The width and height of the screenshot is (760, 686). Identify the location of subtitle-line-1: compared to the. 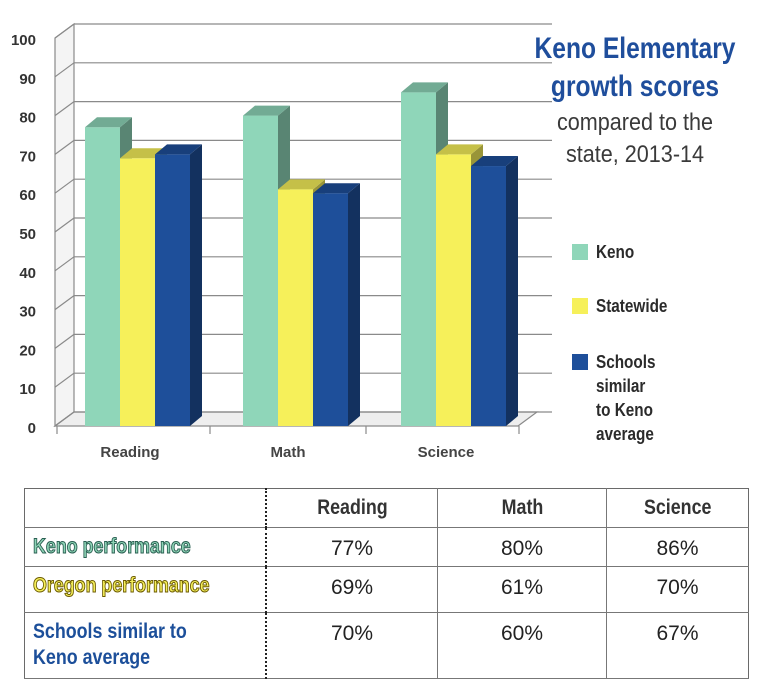
(635, 122).